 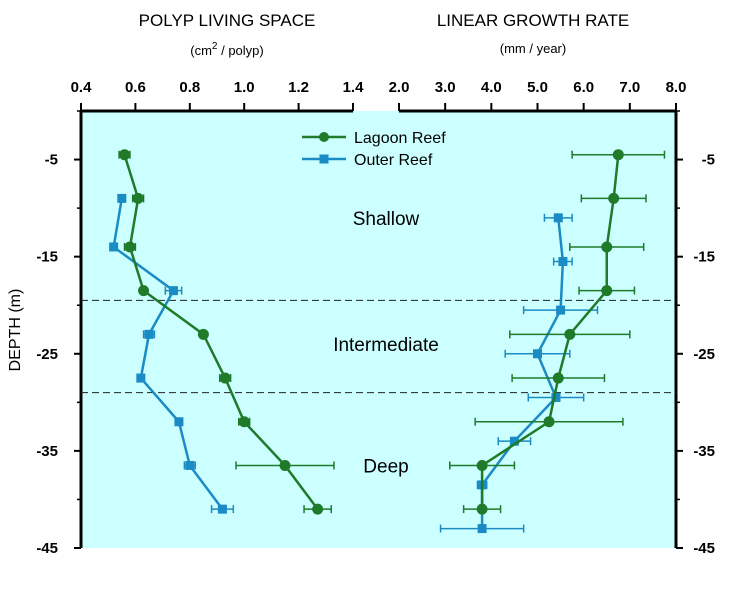 I want to click on right-panel-unit: (mm / year), so click(x=533, y=48).